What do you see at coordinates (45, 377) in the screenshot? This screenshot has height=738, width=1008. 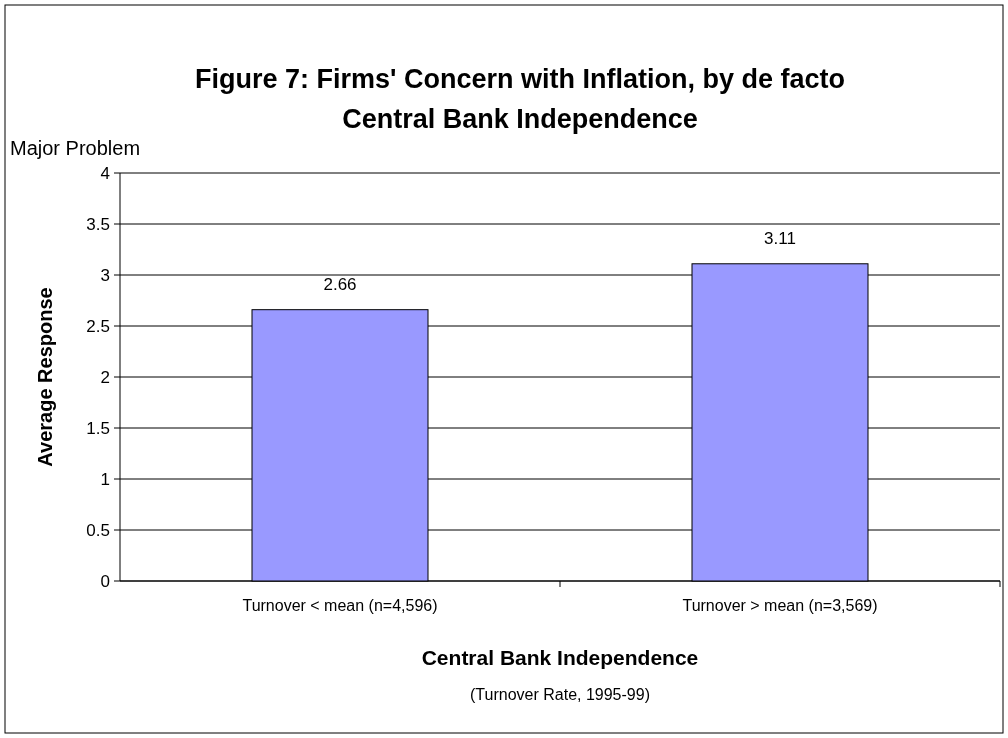 I see `y-axis-title: Average Response` at bounding box center [45, 377].